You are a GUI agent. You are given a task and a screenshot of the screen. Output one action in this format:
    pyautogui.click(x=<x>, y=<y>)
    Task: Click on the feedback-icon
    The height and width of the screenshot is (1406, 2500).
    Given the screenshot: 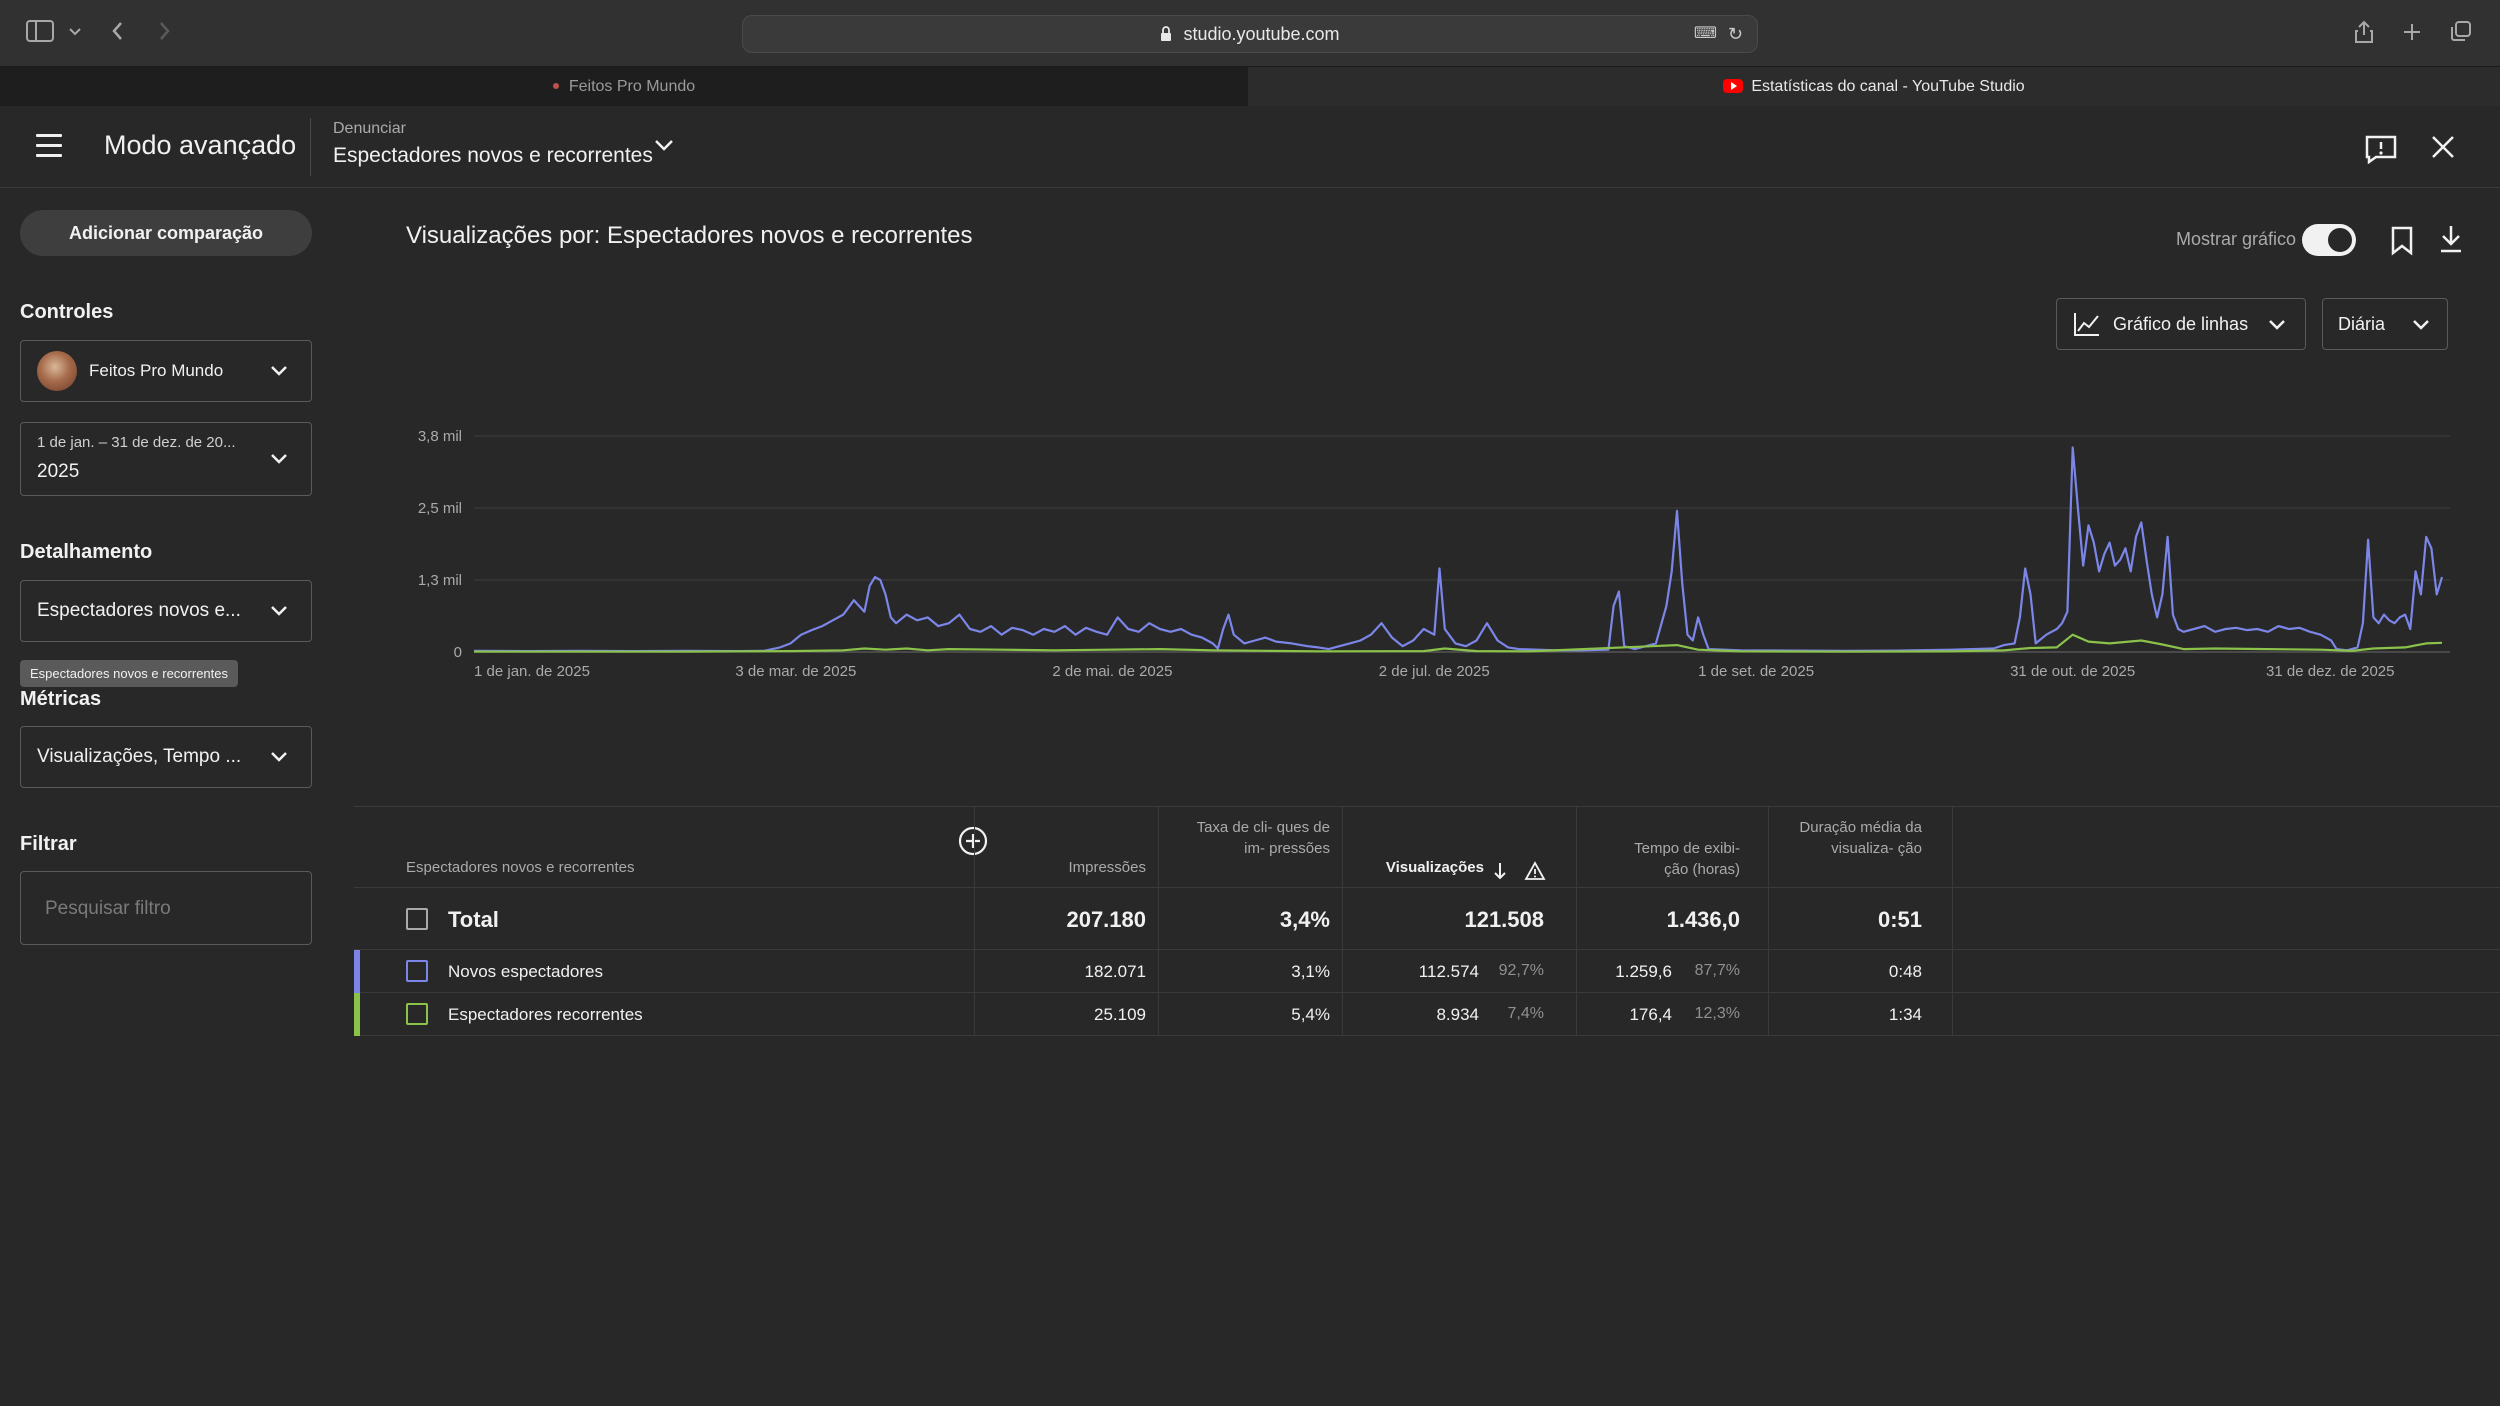 What is the action you would take?
    pyautogui.click(x=2381, y=151)
    